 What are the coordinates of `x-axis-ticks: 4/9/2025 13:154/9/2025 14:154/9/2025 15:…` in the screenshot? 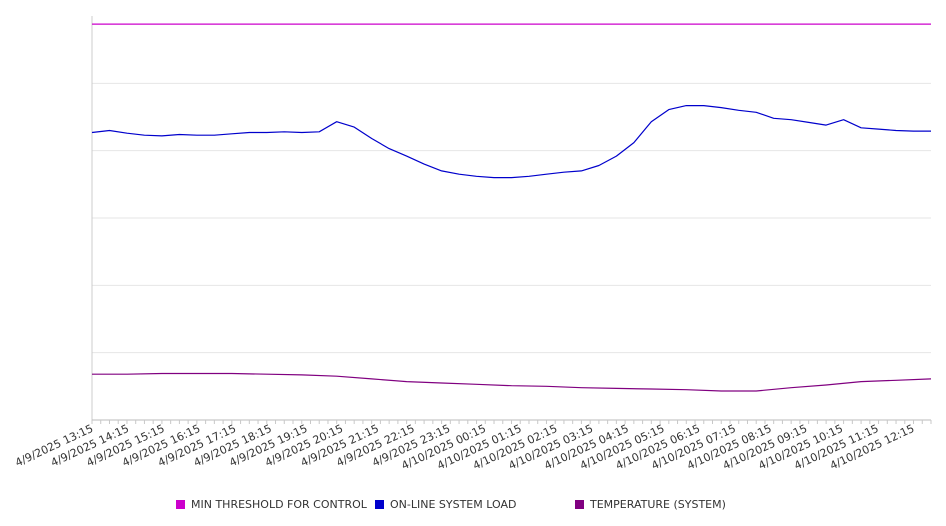 It's located at (464, 447).